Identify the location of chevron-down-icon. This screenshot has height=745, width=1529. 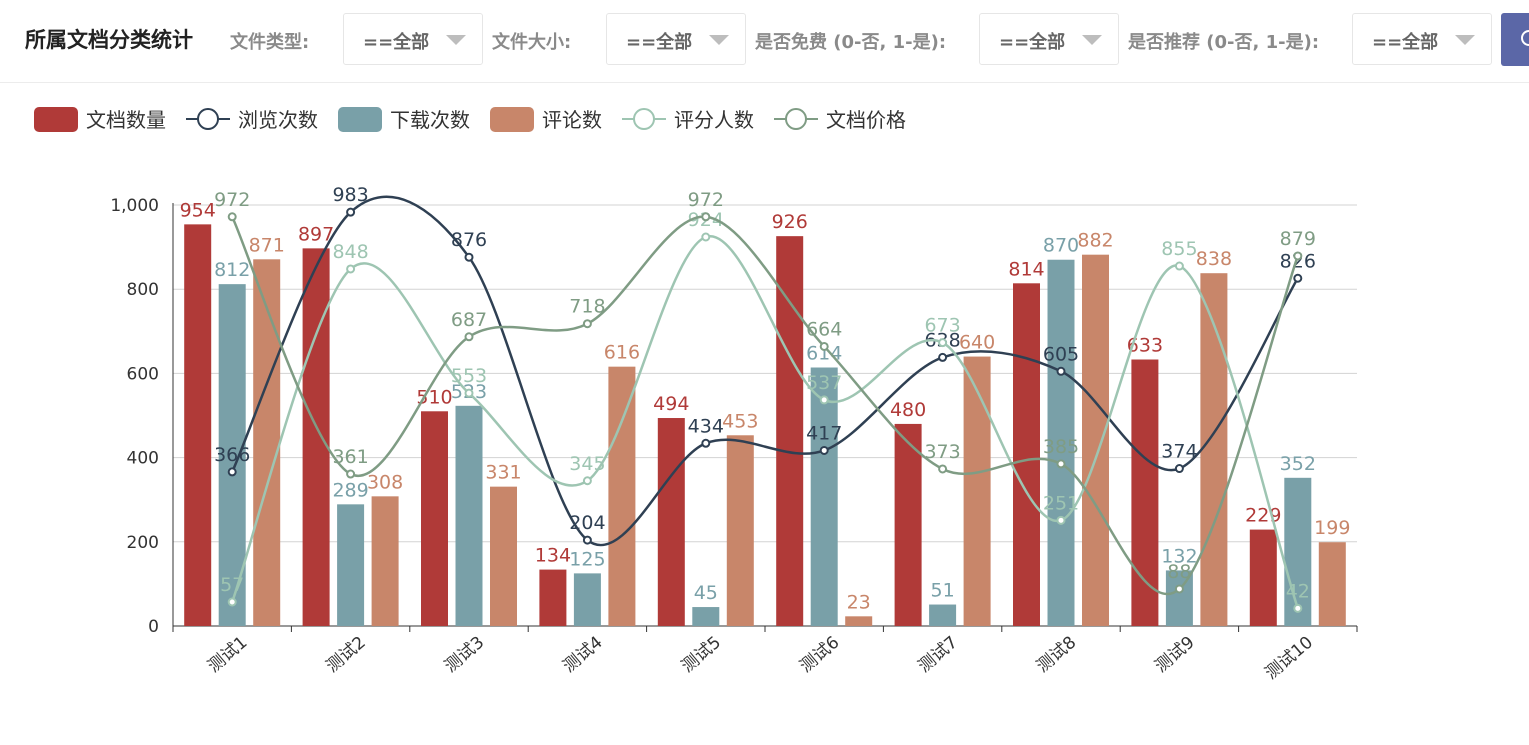
(1465, 40).